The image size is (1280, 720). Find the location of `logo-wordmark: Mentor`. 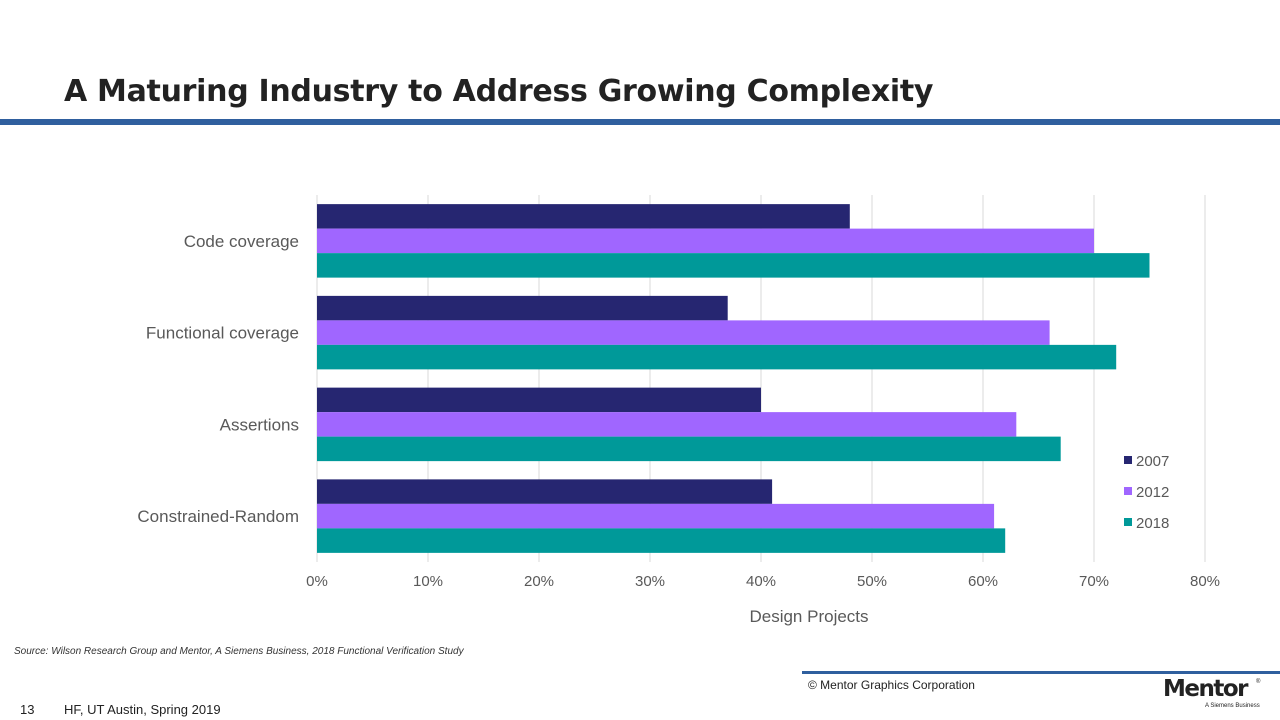

logo-wordmark: Mentor is located at coordinates (1206, 689).